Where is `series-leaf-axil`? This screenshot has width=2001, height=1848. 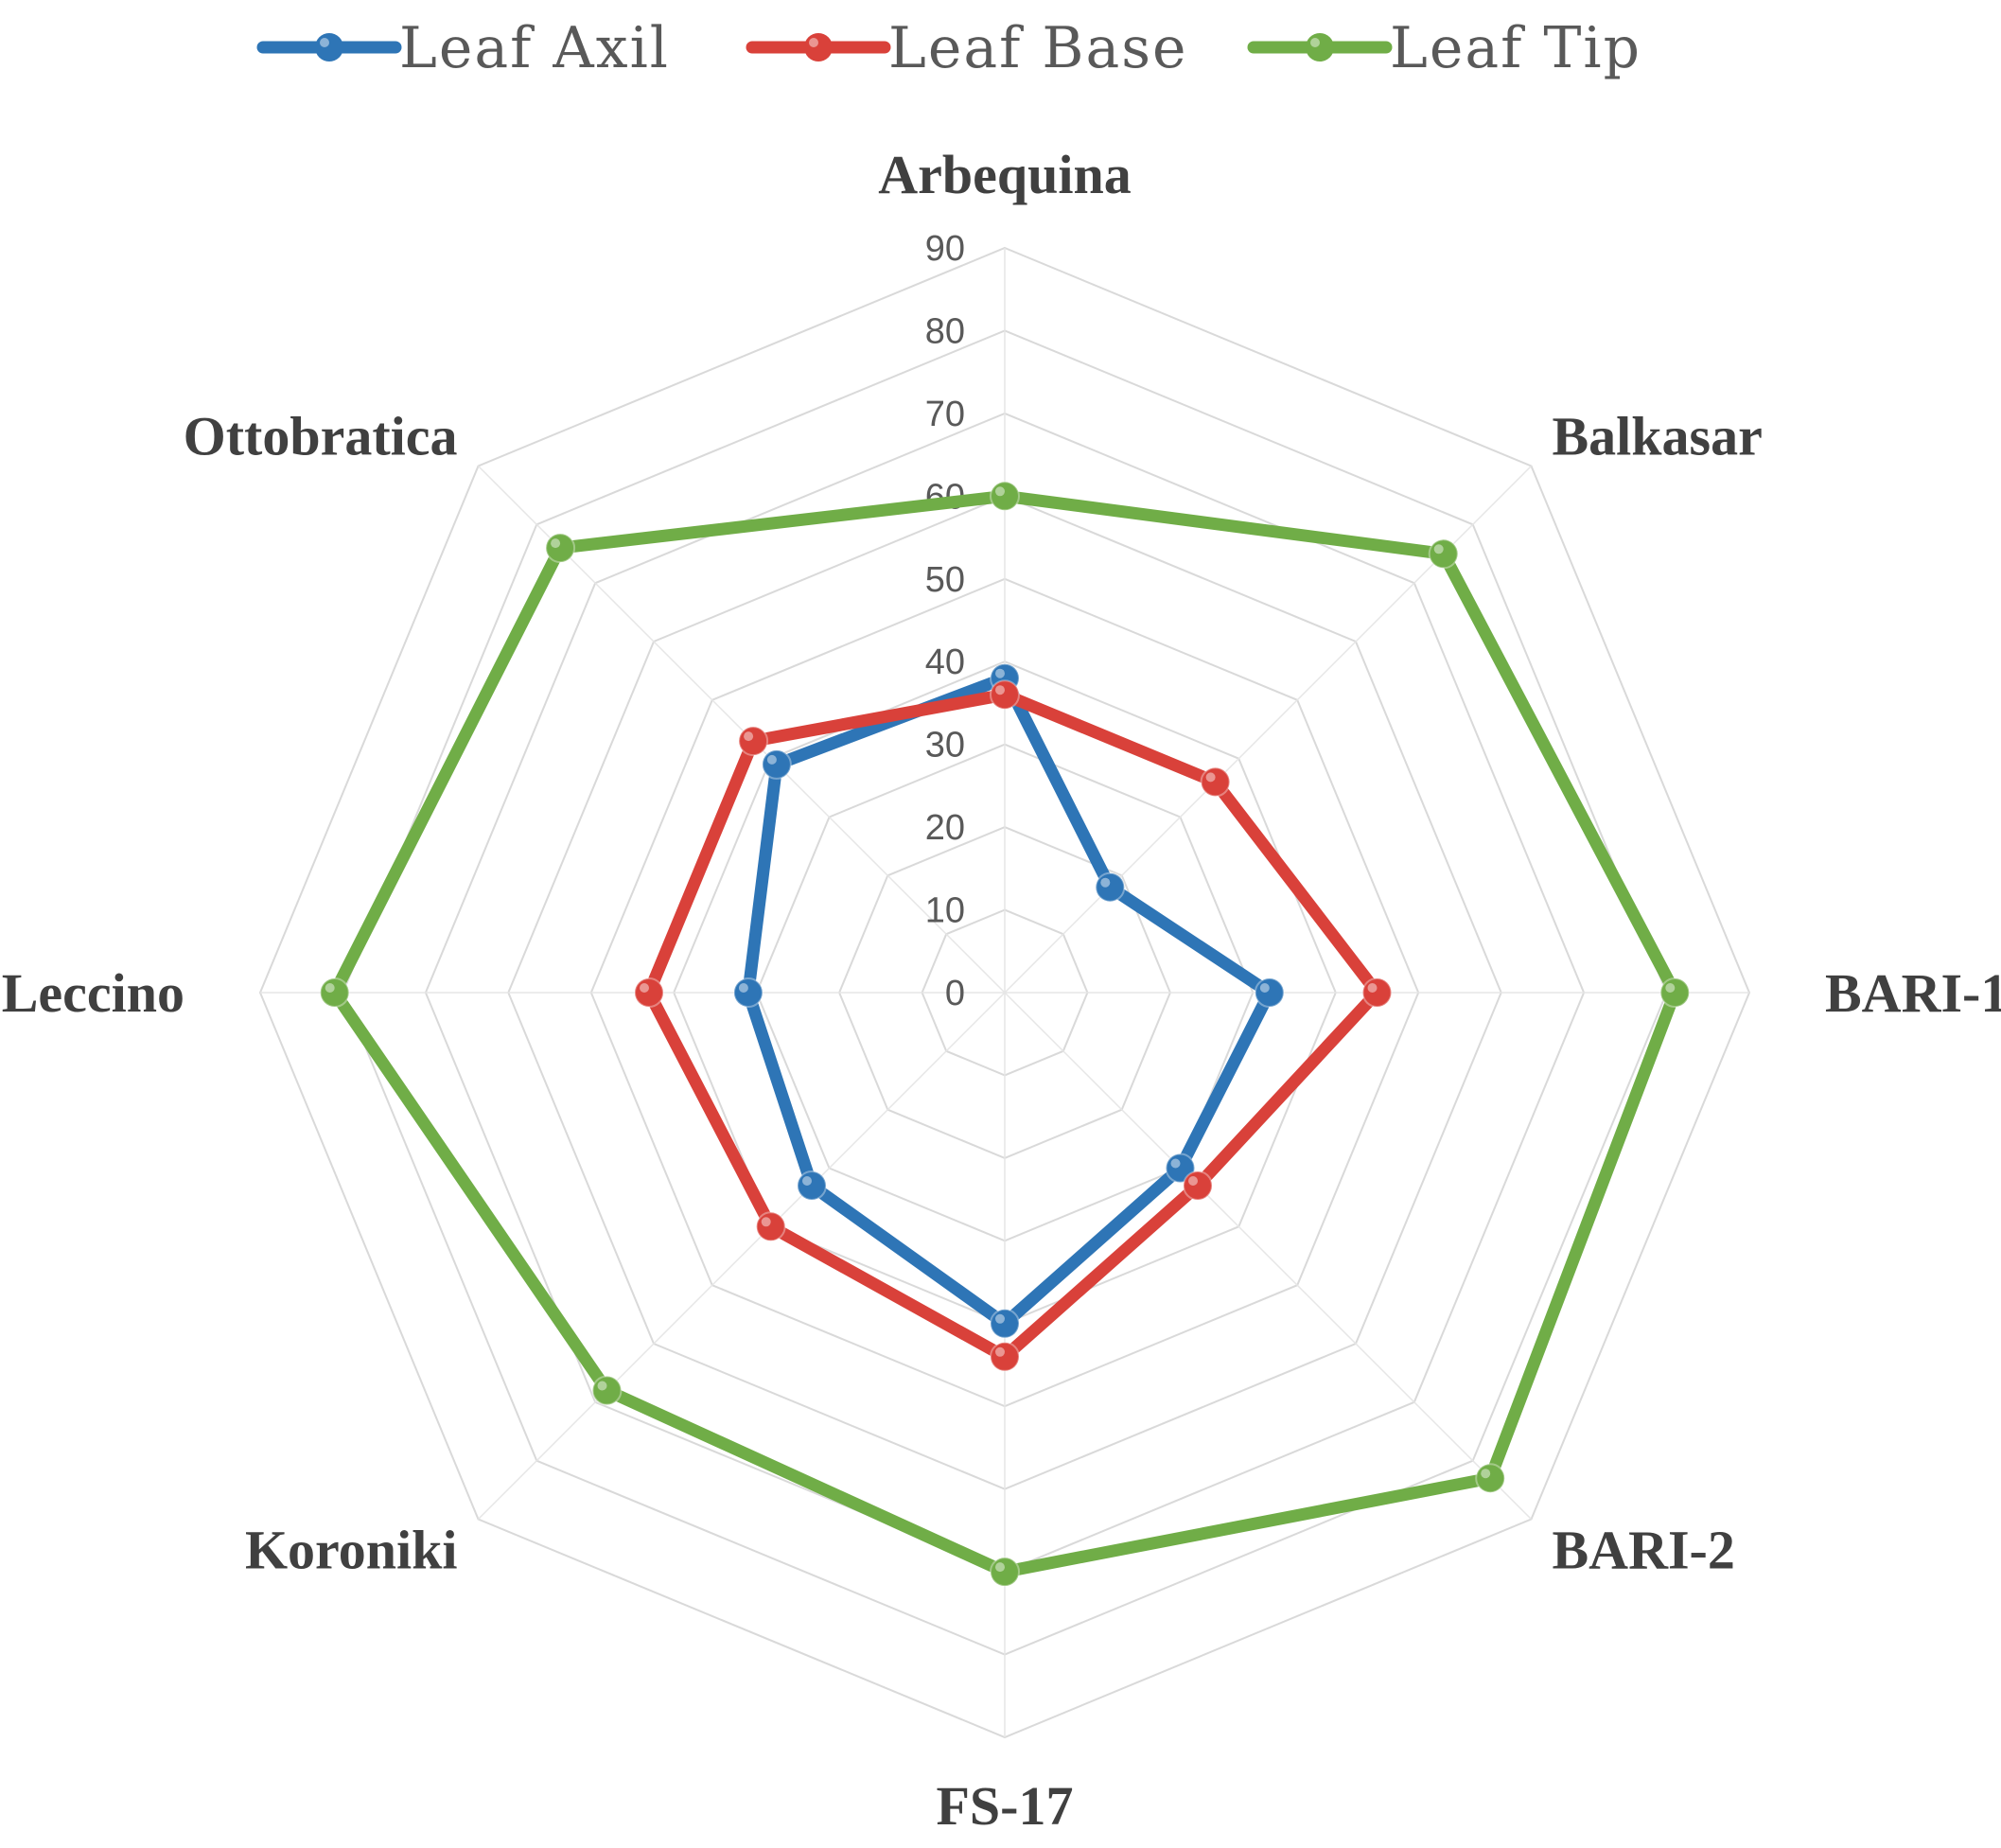 series-leaf-axil is located at coordinates (1009, 1001).